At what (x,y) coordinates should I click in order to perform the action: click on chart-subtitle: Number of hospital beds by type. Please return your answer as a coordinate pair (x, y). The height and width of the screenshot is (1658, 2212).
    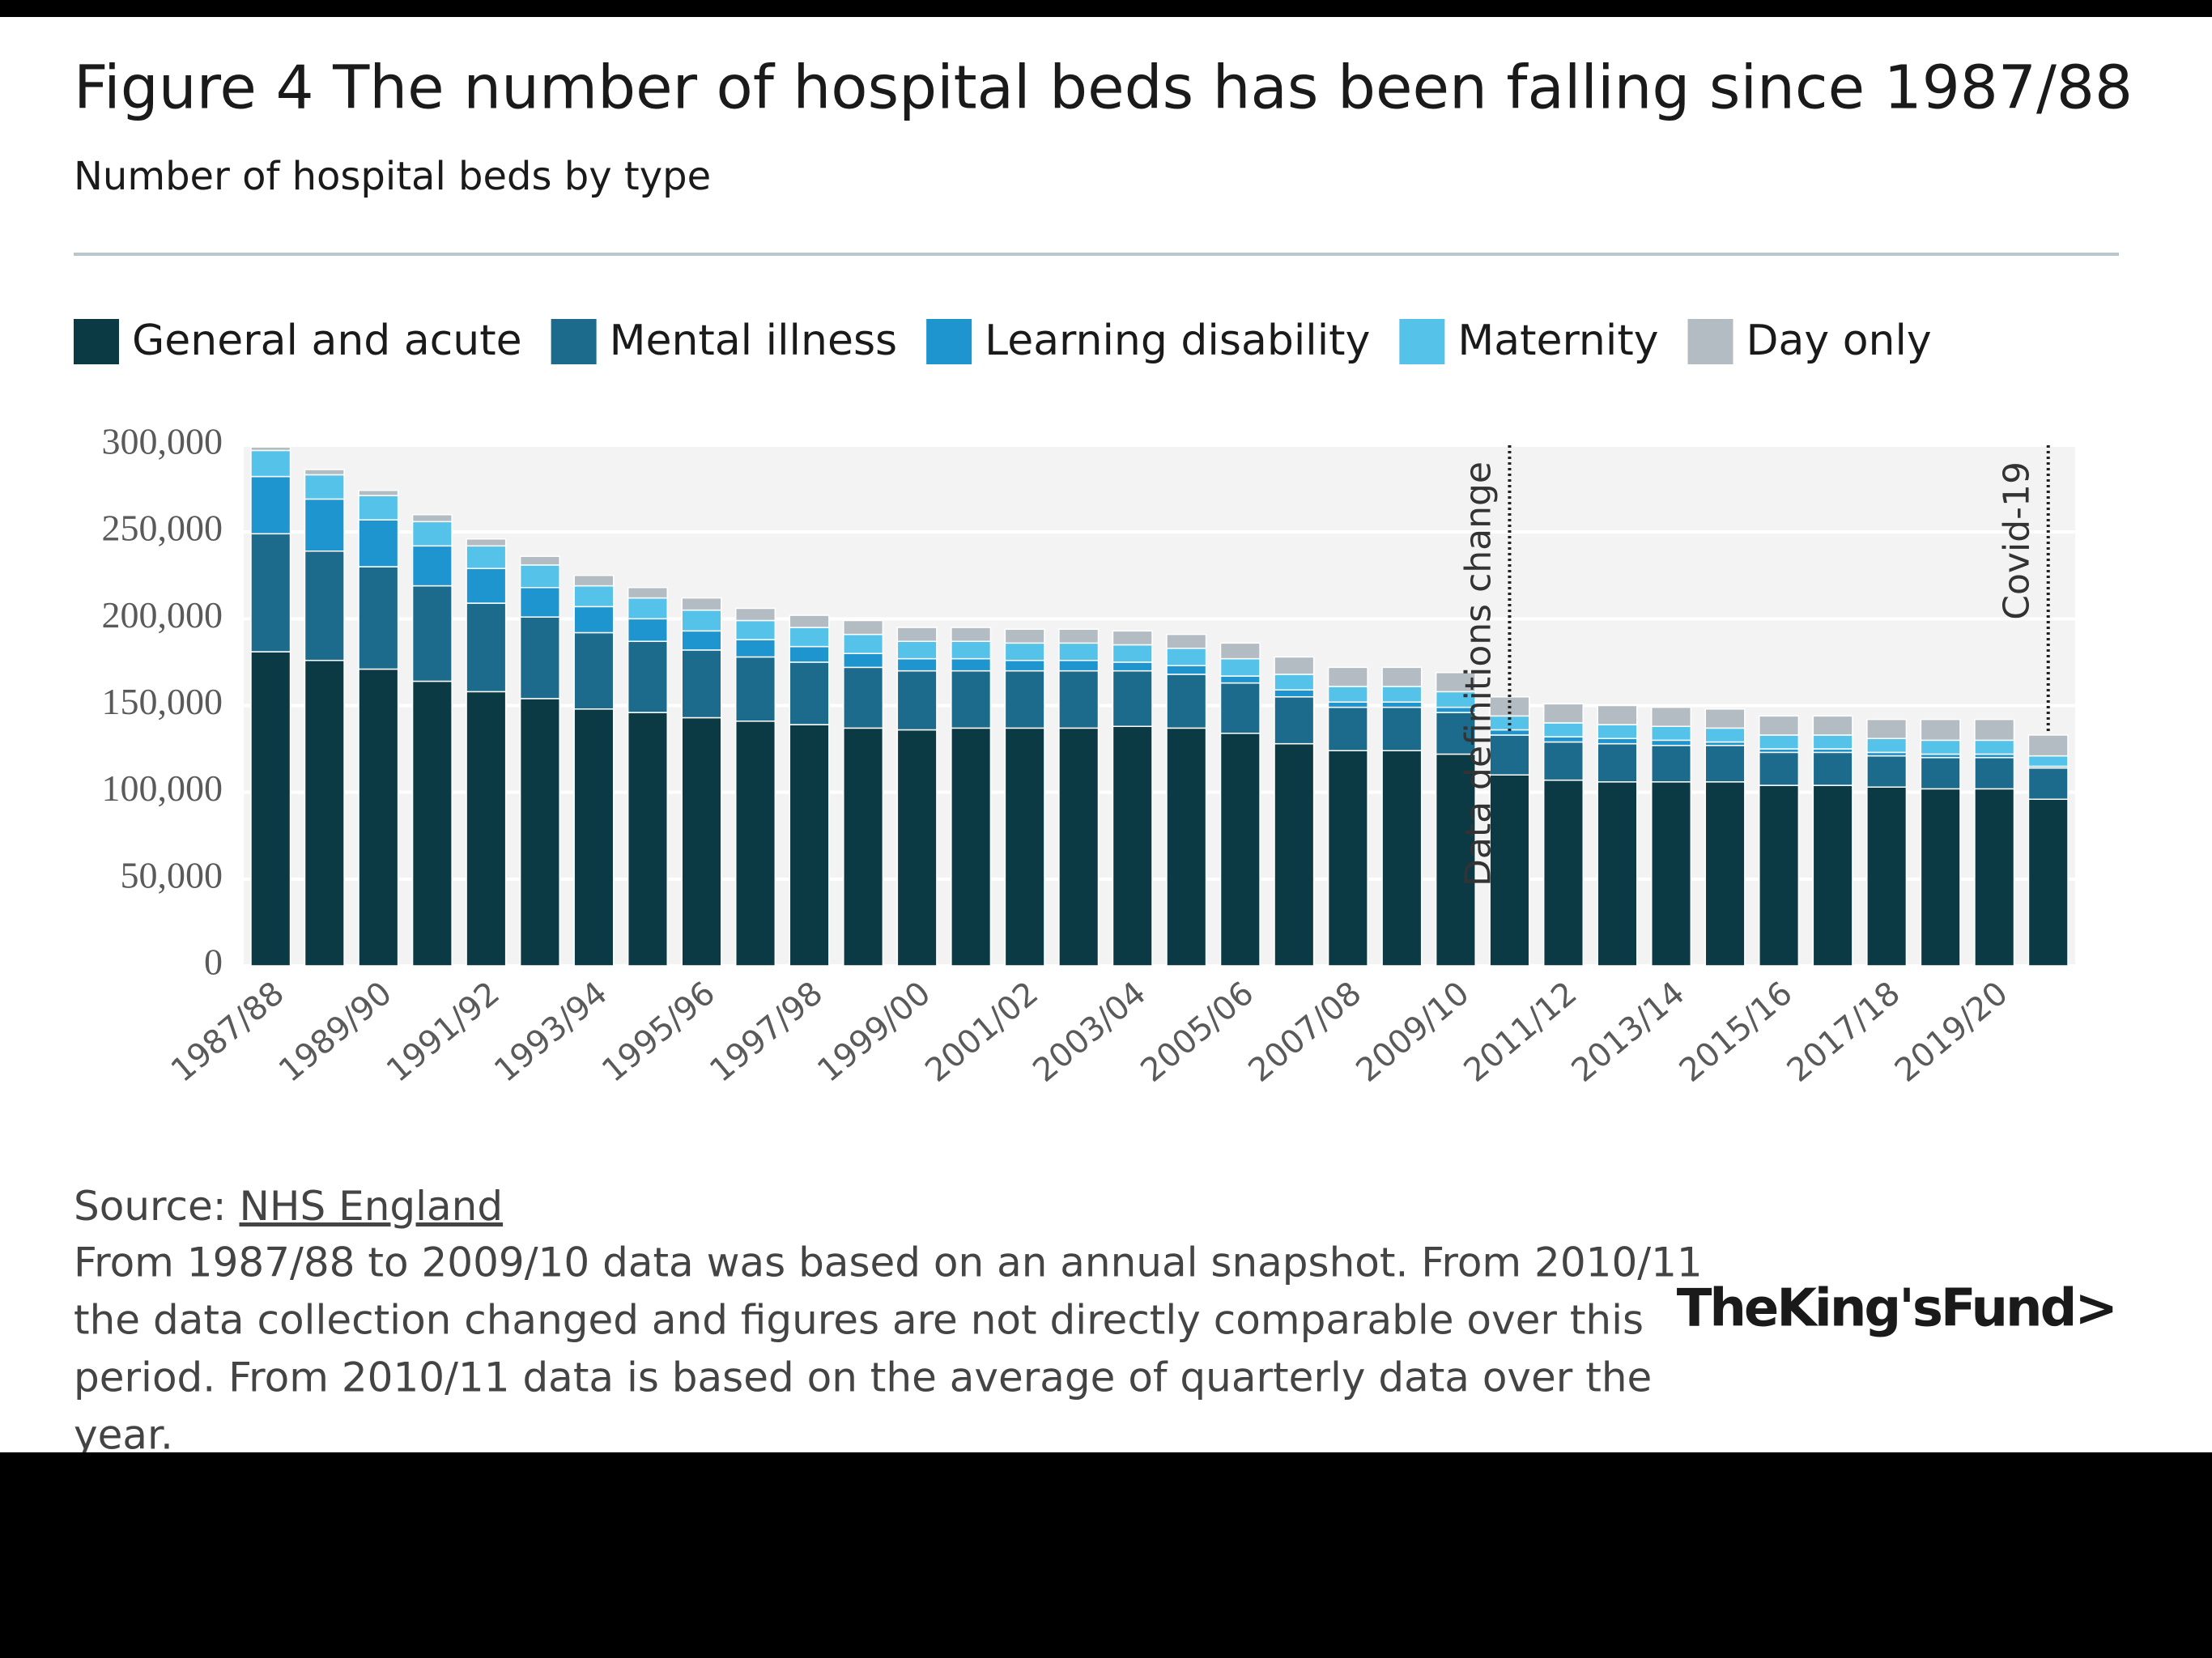
    Looking at the image, I should click on (393, 176).